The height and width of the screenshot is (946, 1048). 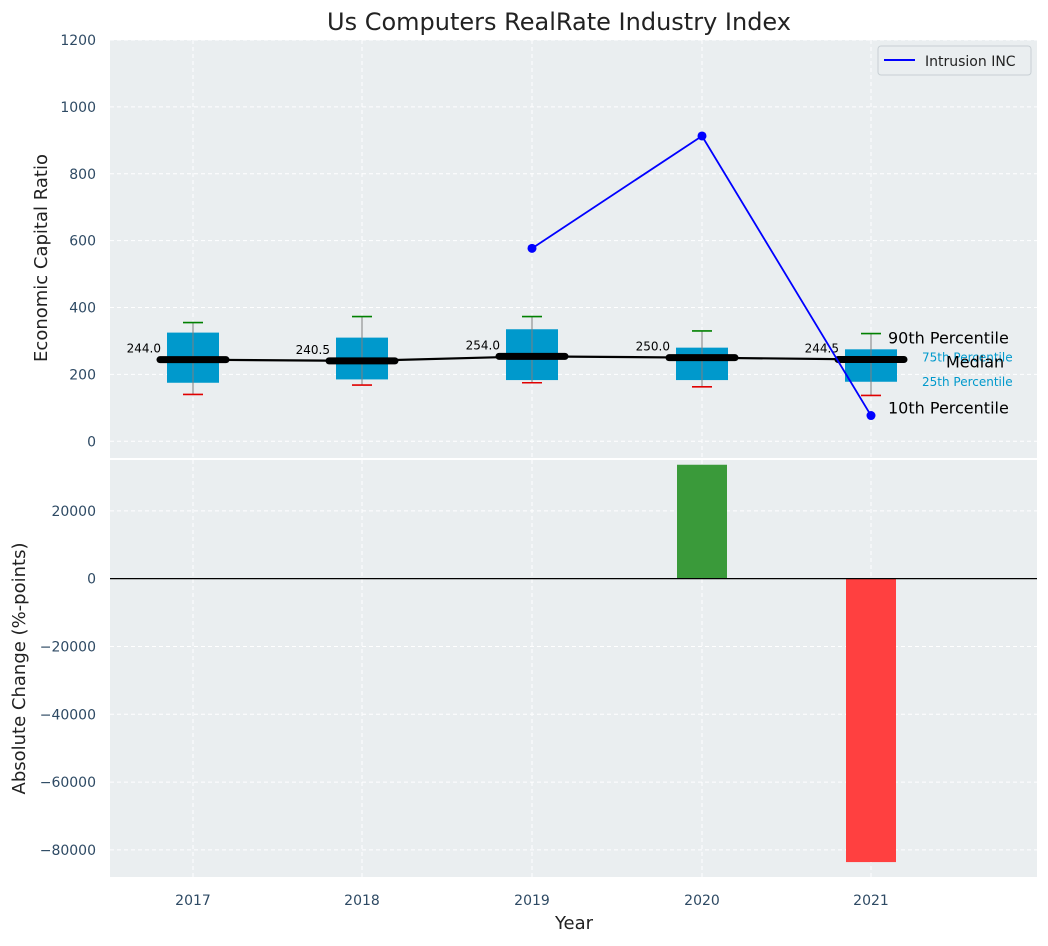 What do you see at coordinates (91, 442) in the screenshot?
I see `top-y-tick-label: 0` at bounding box center [91, 442].